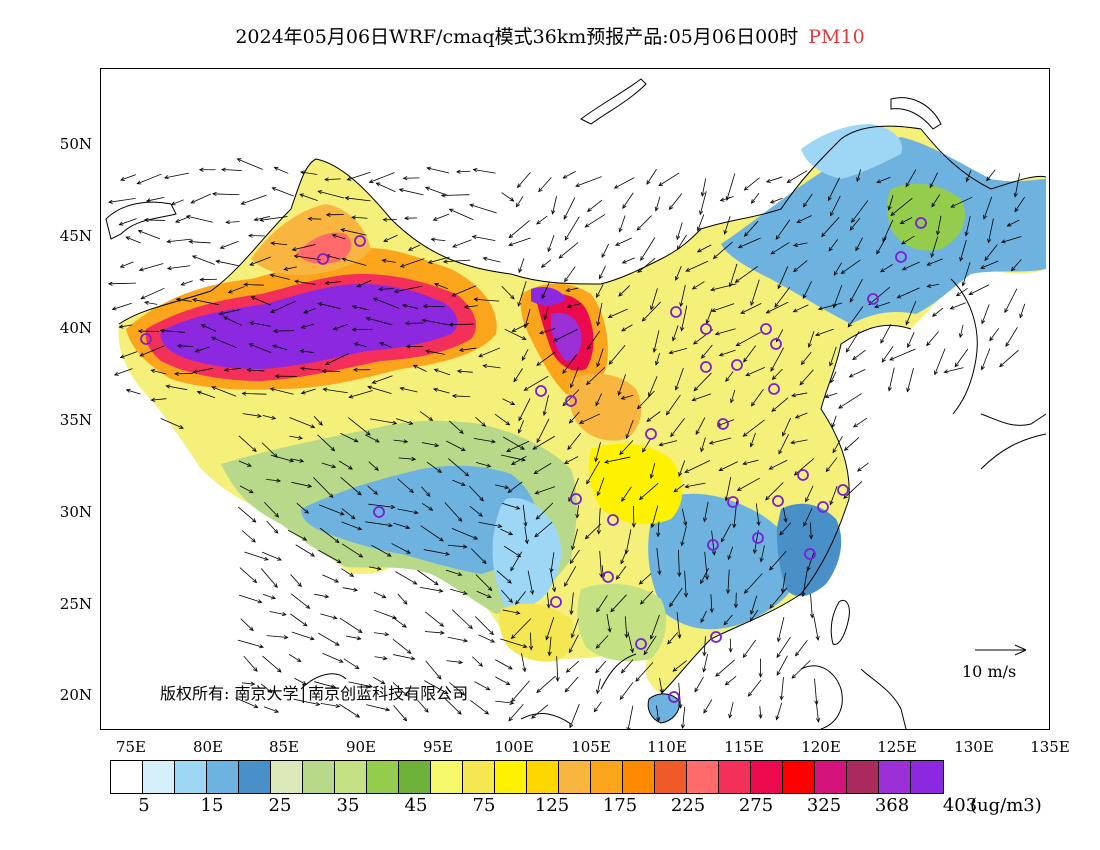 This screenshot has width=1100, height=850. Describe the element at coordinates (663, 708) in the screenshot. I see `hainan-island` at that location.